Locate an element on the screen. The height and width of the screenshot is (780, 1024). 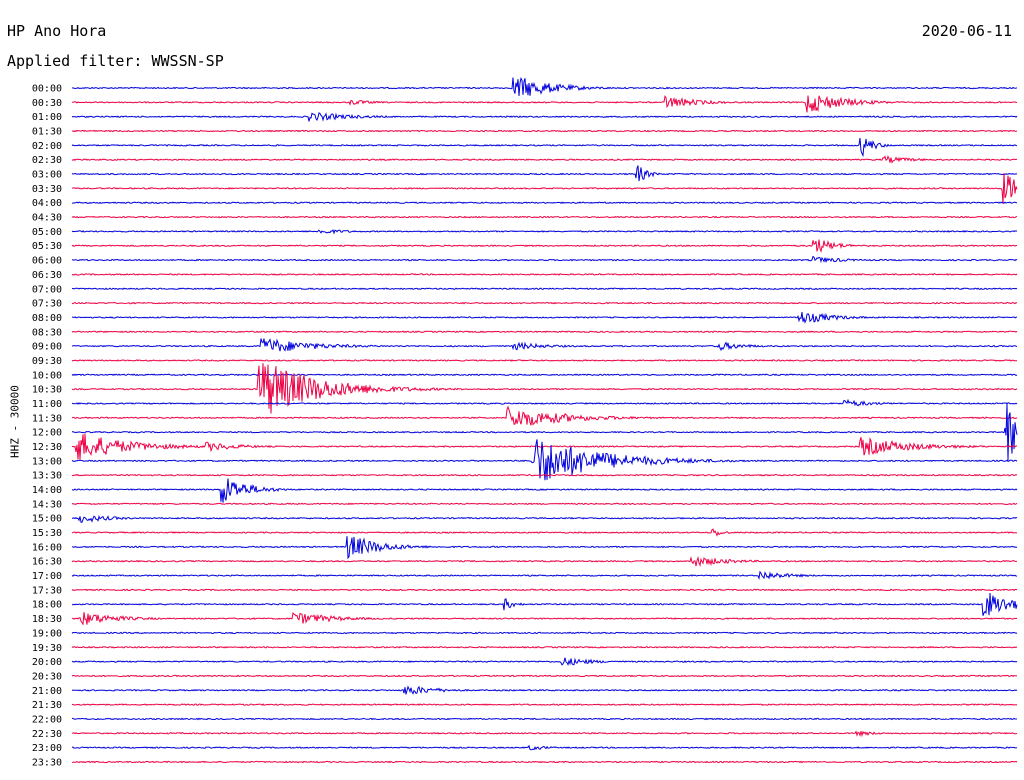
time-tick-label: 17:00 is located at coordinates (47, 576).